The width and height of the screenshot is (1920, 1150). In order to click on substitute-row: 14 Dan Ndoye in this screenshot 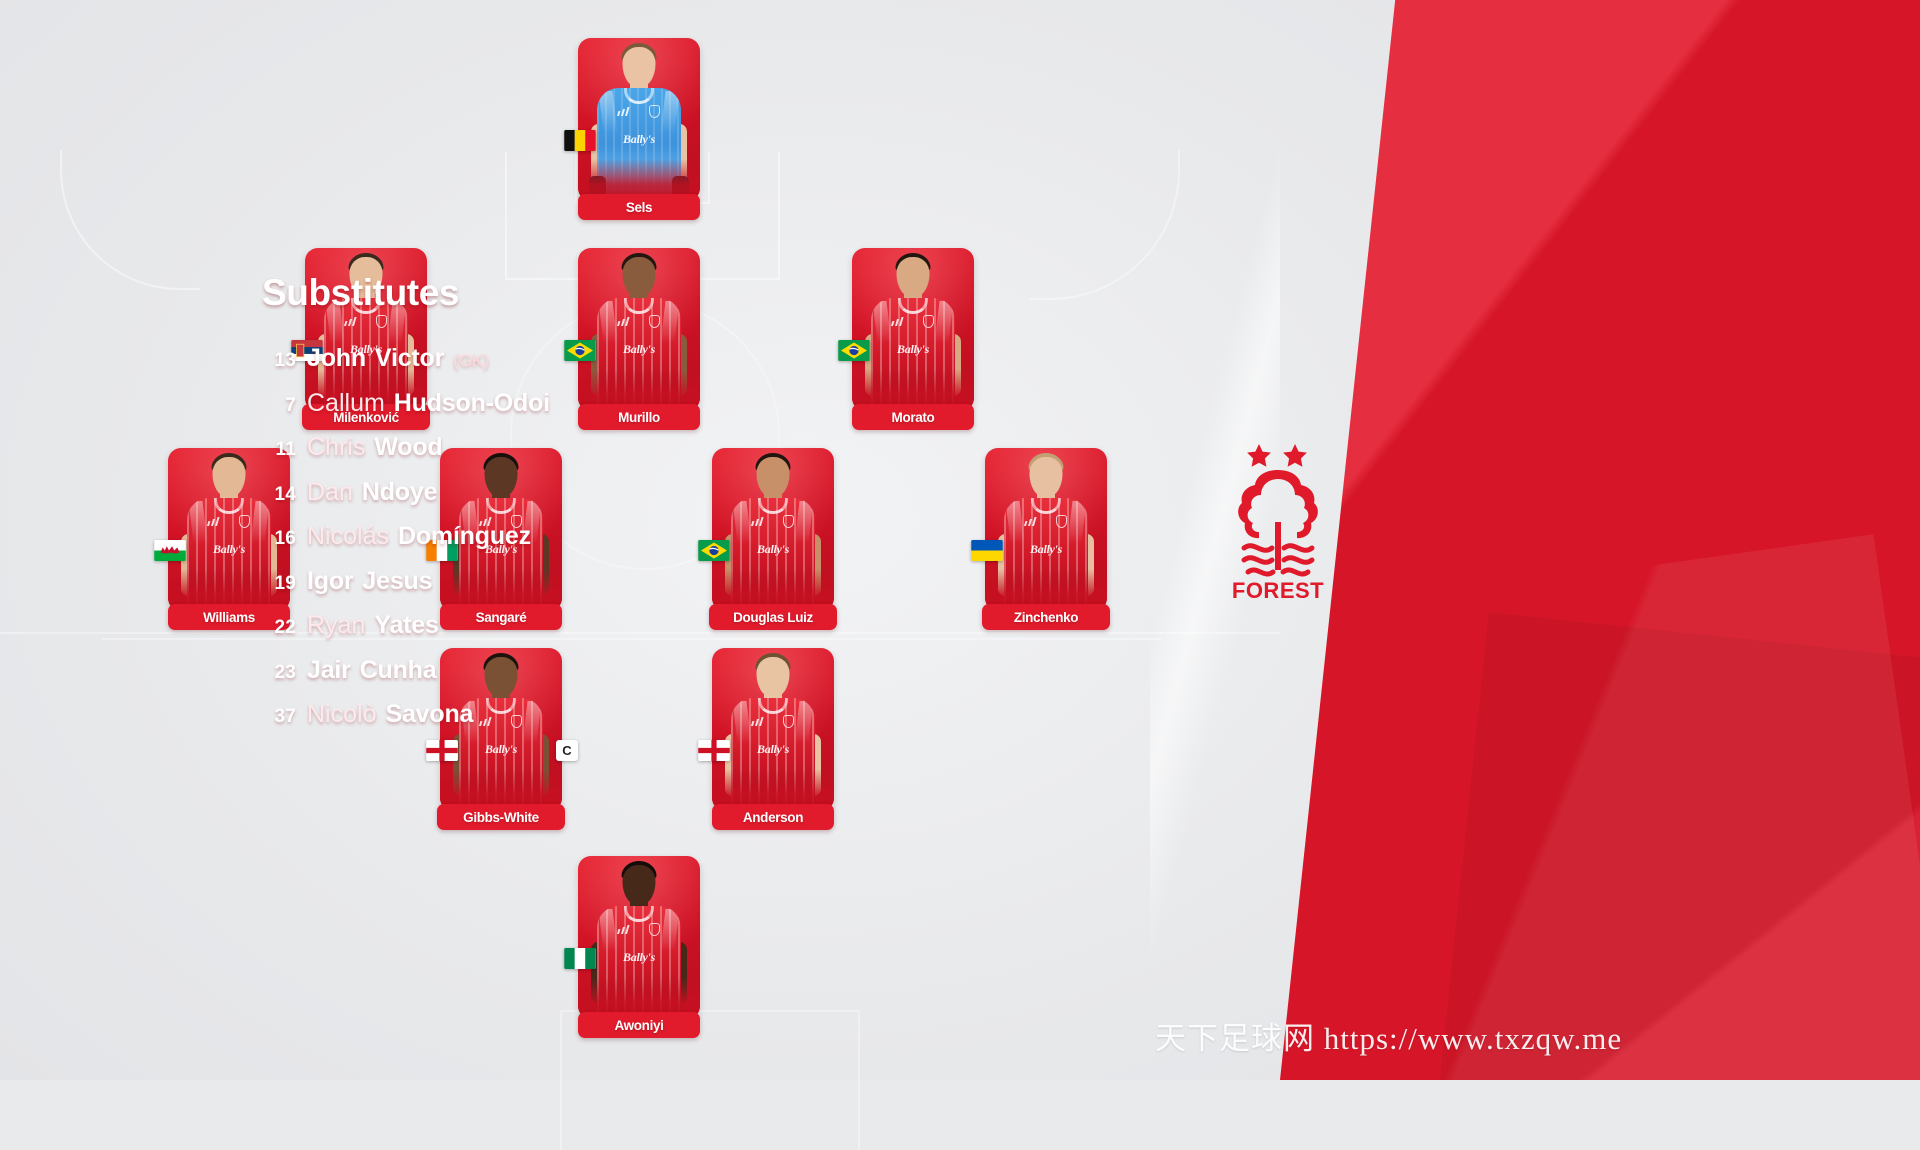, I will do `click(447, 492)`.